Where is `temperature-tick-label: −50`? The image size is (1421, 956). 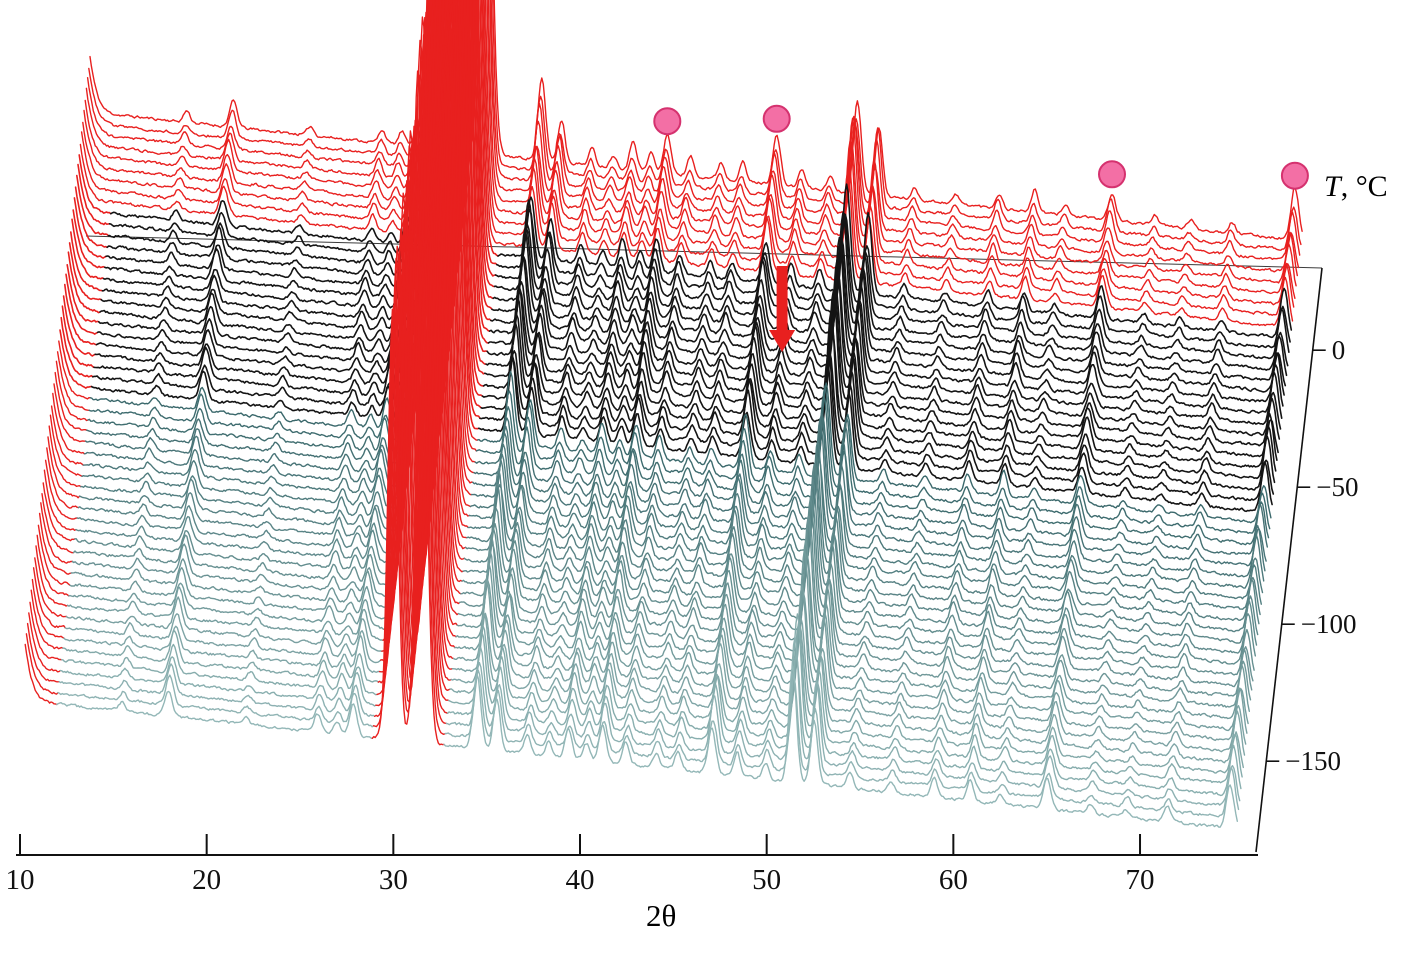
temperature-tick-label: −50 is located at coordinates (1337, 487).